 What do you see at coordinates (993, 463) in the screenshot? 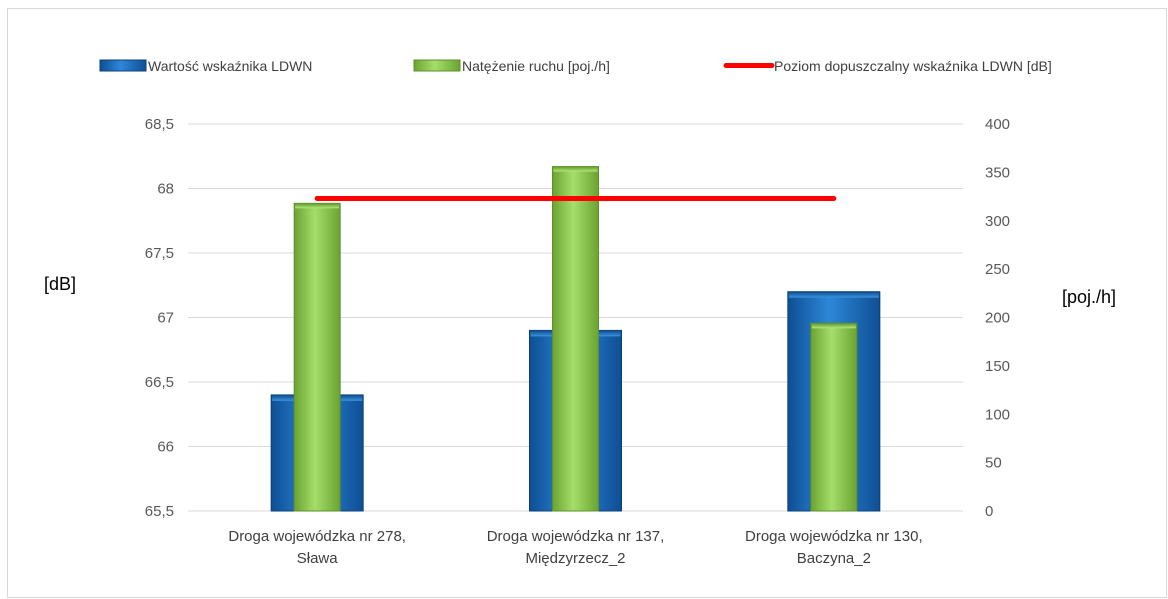
I see `right-tick-label: 50` at bounding box center [993, 463].